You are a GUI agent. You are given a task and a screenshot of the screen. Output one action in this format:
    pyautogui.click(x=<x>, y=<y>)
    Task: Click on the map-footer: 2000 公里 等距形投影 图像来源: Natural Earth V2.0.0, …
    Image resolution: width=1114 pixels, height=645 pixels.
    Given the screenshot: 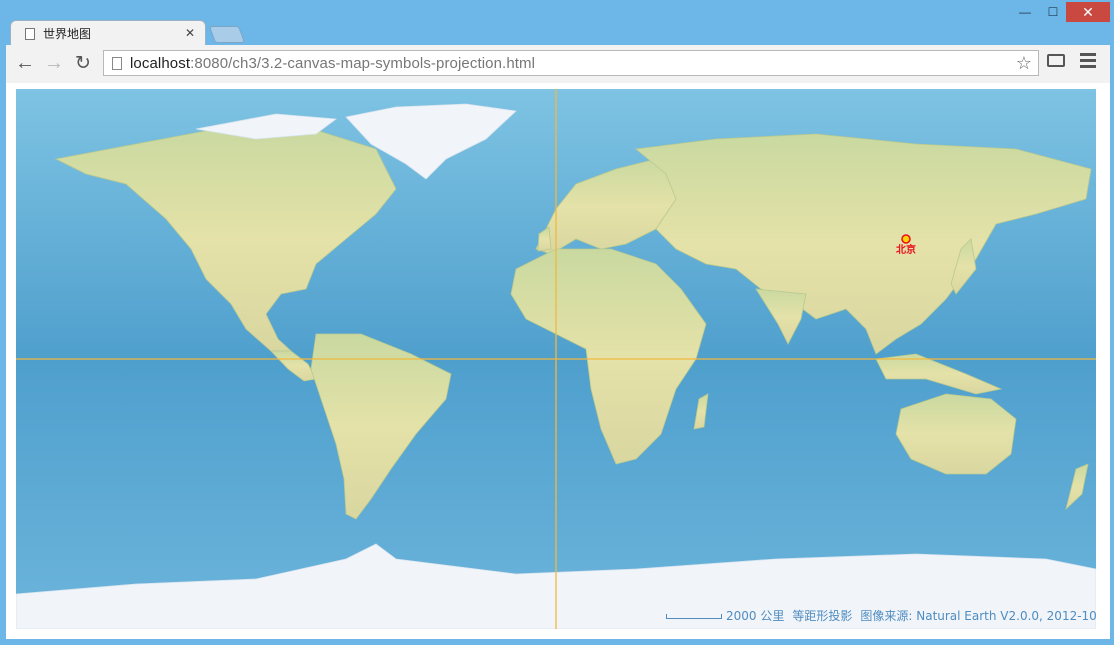 What is the action you would take?
    pyautogui.click(x=911, y=615)
    